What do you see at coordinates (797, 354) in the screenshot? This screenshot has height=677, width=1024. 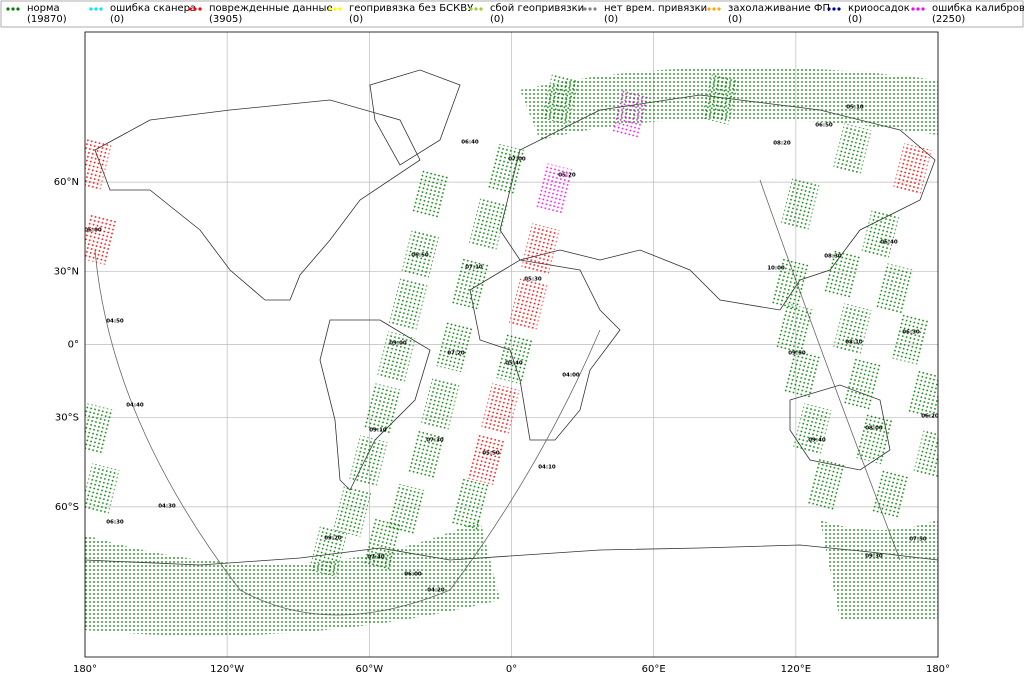 I see `time-label: 09:50` at bounding box center [797, 354].